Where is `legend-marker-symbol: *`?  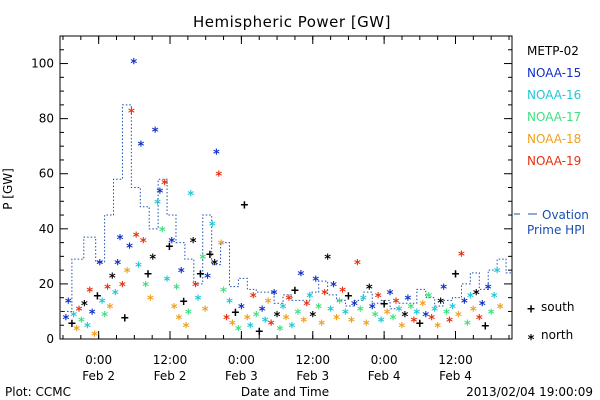 legend-marker-symbol: * is located at coordinates (531, 340).